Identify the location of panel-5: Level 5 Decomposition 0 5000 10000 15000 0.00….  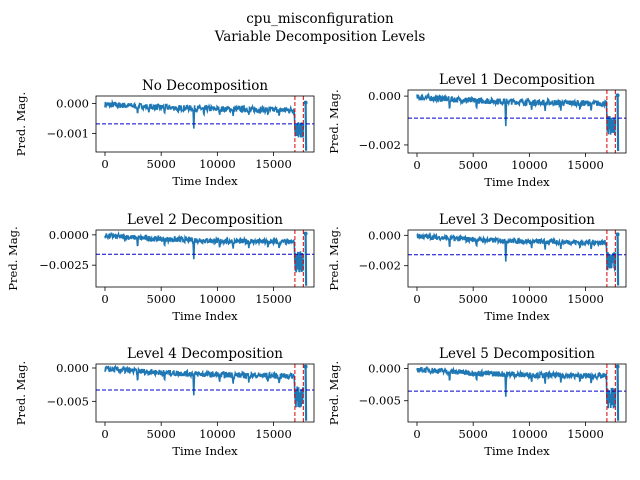
(477, 402).